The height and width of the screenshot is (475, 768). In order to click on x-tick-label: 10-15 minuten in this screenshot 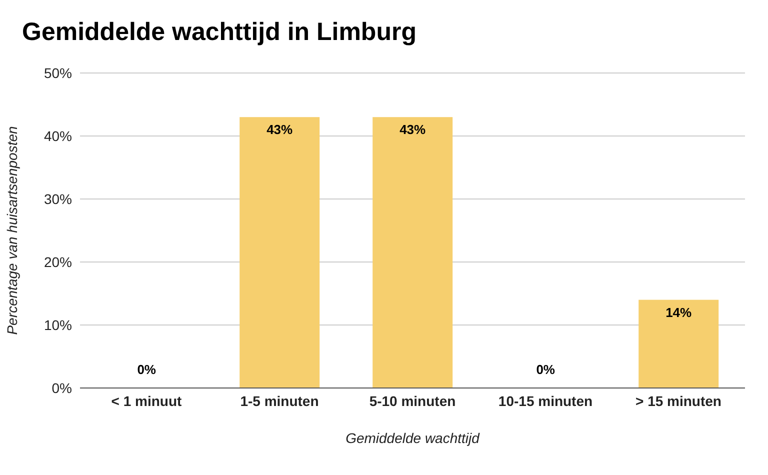, I will do `click(545, 400)`.